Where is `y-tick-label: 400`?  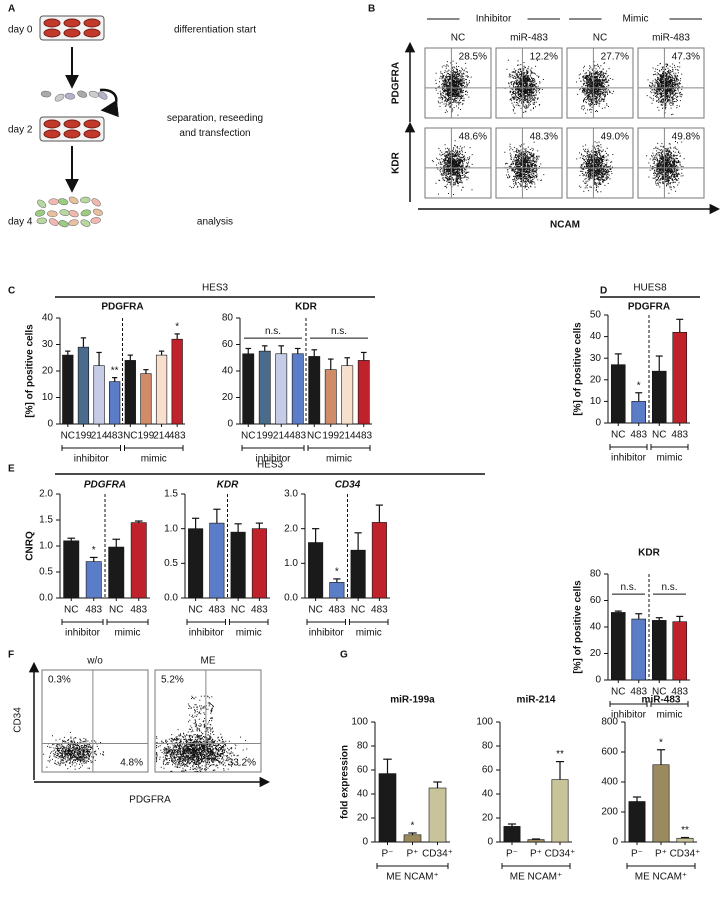
y-tick-label: 400 is located at coordinates (609, 782).